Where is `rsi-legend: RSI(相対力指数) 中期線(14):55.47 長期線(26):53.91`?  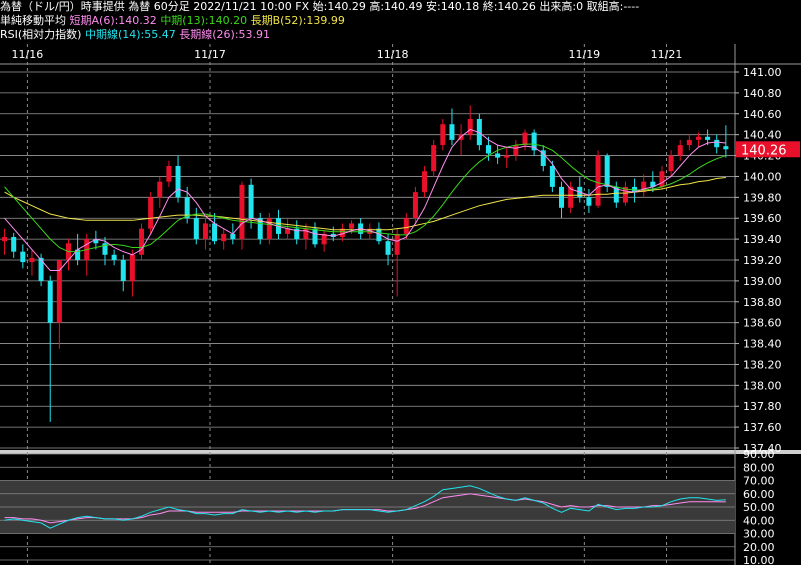 rsi-legend: RSI(相対力指数) 中期線(14):55.47 長期線(26):53.91 is located at coordinates (135, 34).